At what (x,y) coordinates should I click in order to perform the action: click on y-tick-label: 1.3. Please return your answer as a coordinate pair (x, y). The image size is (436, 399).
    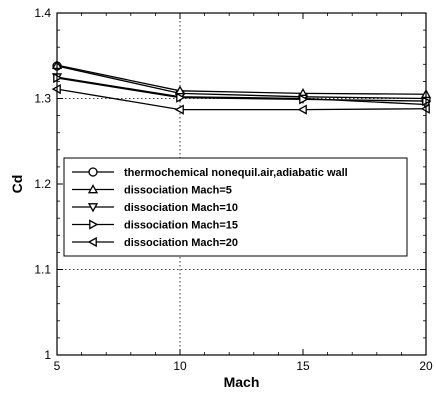
    Looking at the image, I should click on (42, 99).